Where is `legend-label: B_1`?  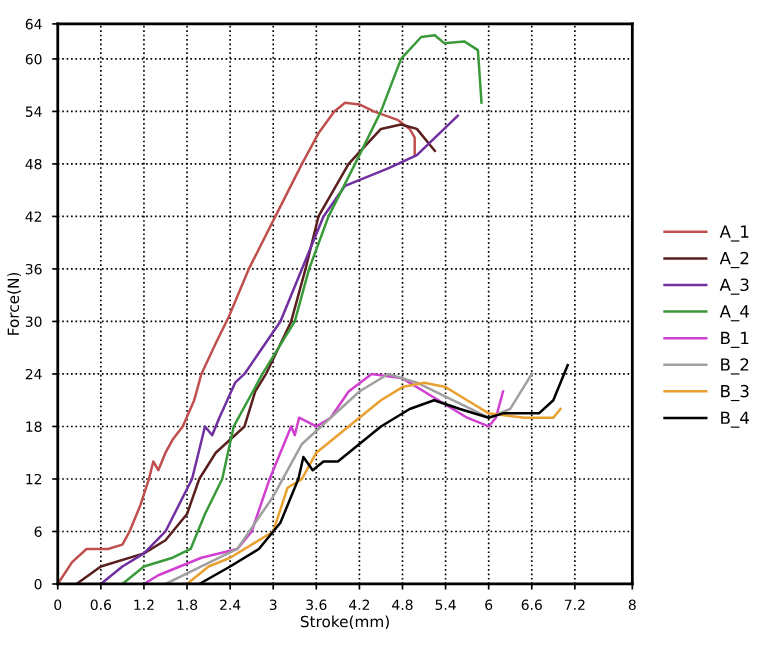 legend-label: B_1 is located at coordinates (735, 339).